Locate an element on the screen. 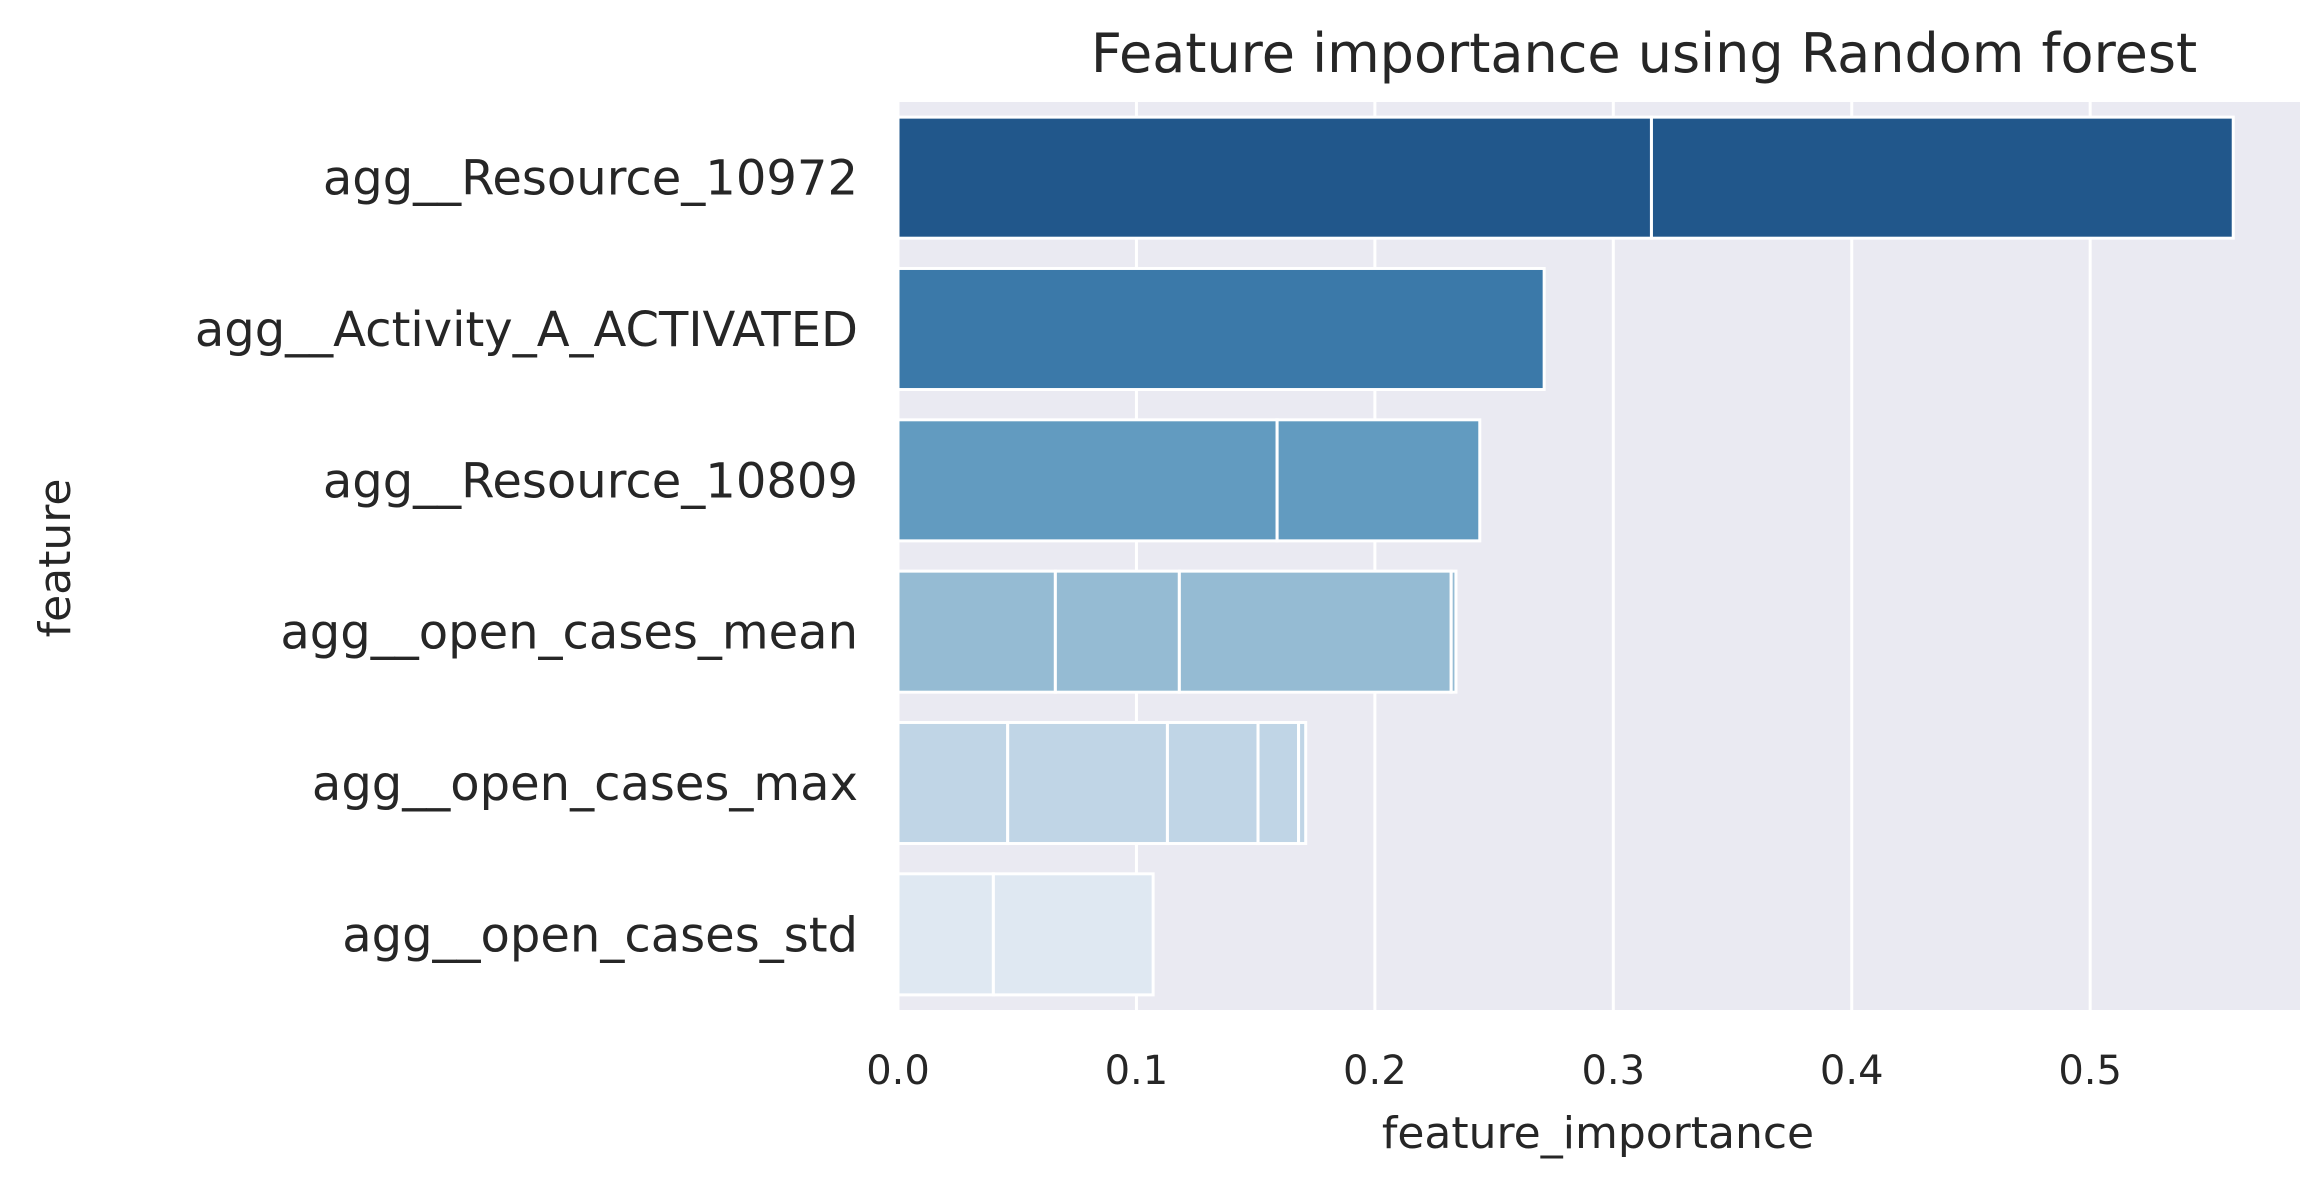  y-tick-label: agg__Activity_A_ACTIVATED is located at coordinates (526, 330).